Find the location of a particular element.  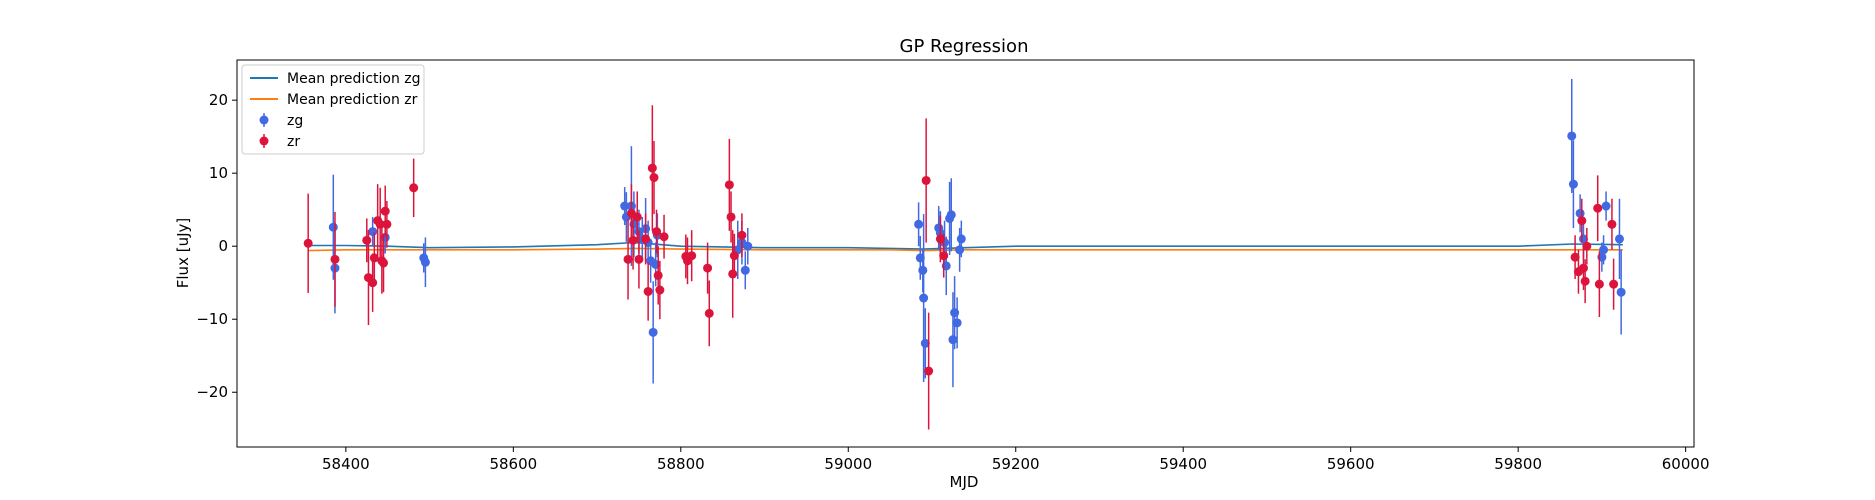

legend-label-zg-line: Mean prediction zg is located at coordinates (354, 79).